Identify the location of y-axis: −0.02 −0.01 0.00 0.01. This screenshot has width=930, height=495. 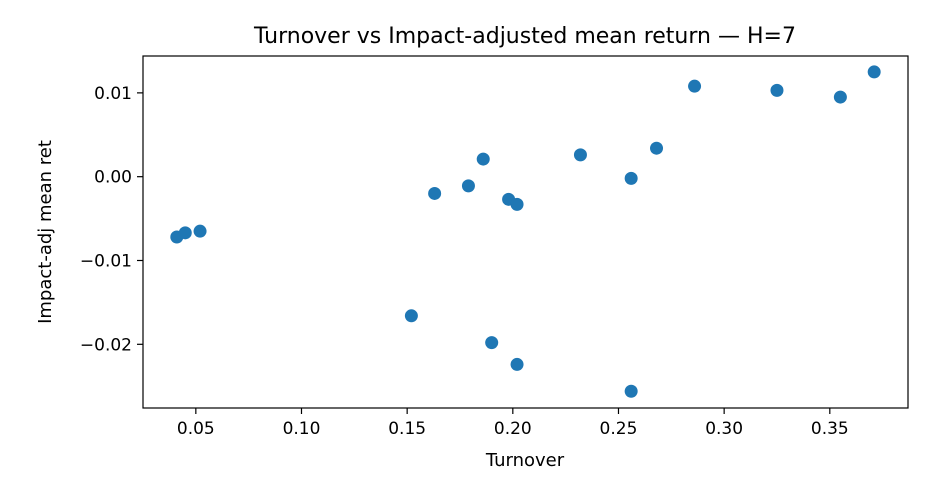
(111, 219).